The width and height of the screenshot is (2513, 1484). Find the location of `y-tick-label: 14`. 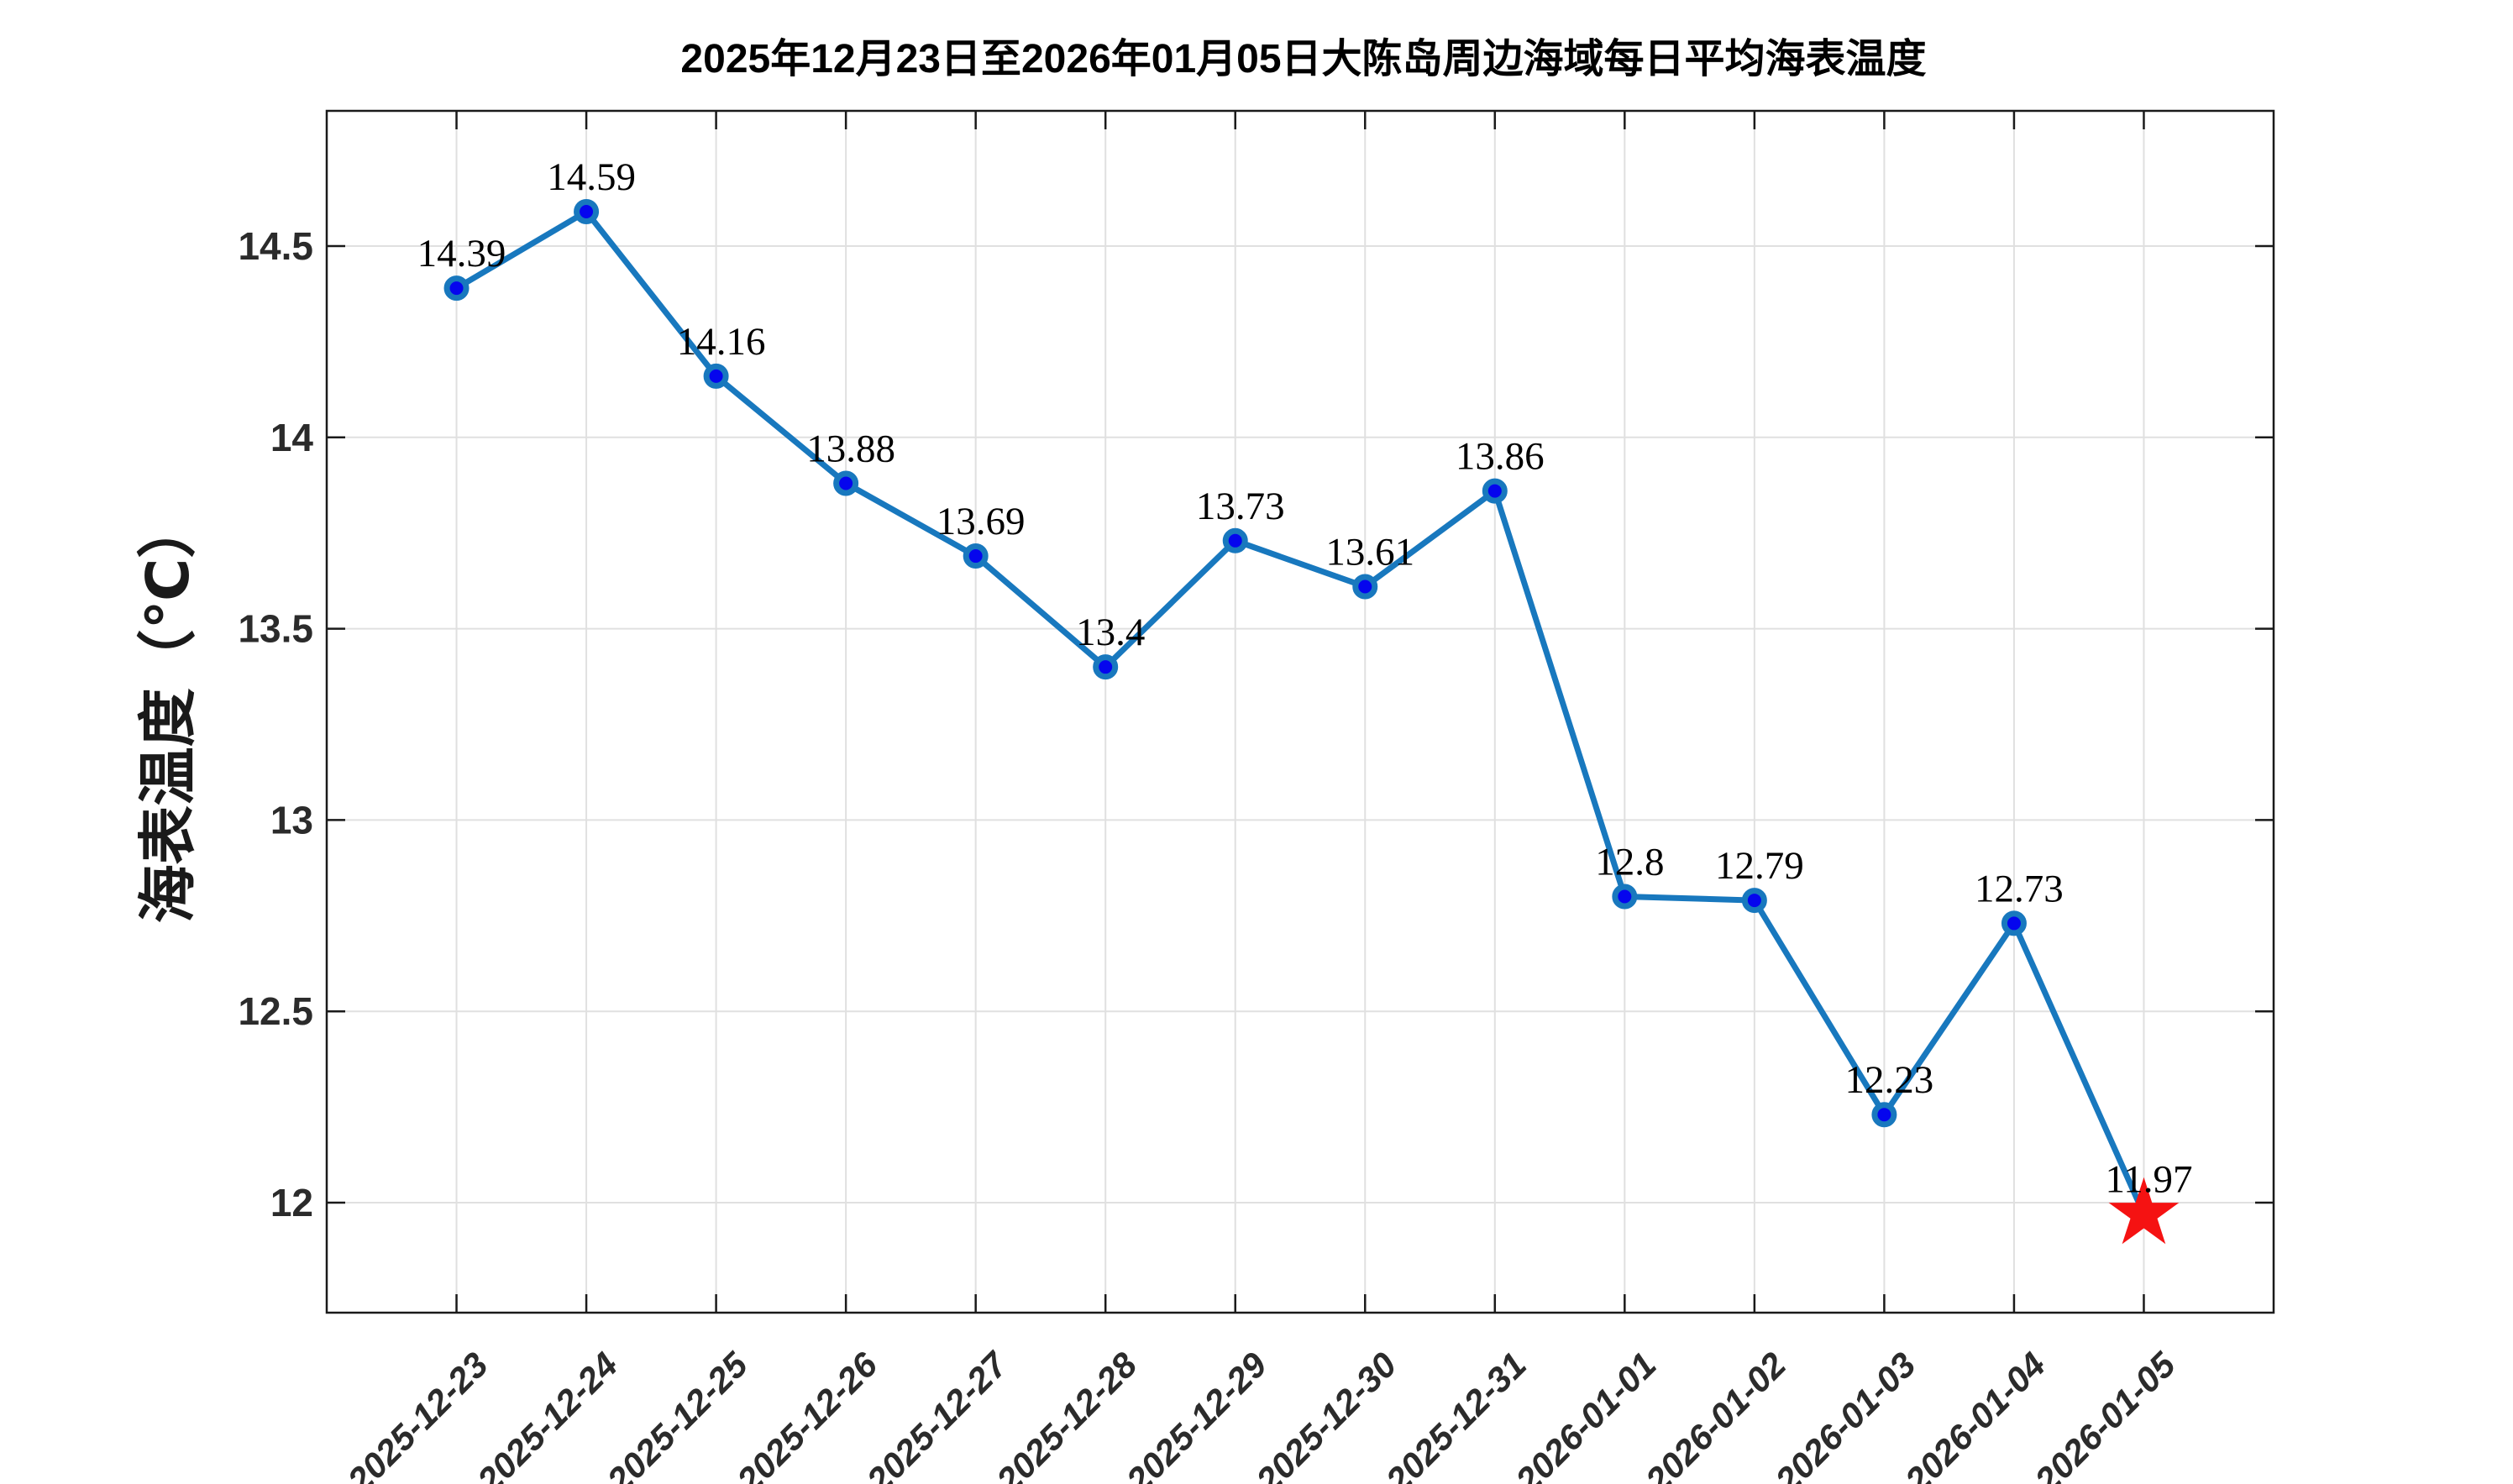

y-tick-label: 14 is located at coordinates (292, 438).